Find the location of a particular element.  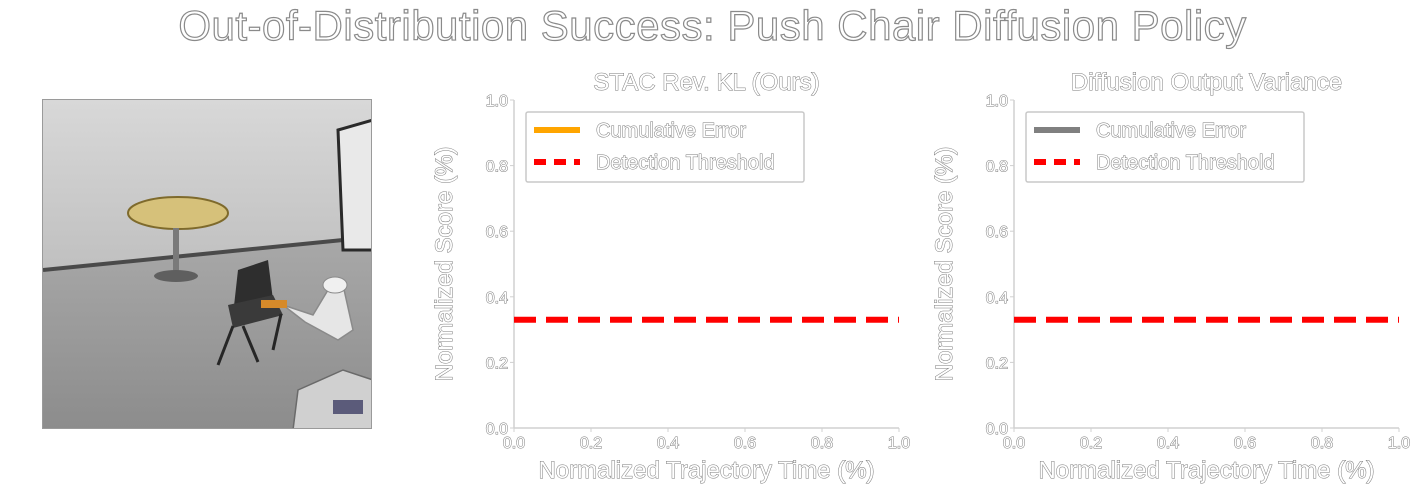

table-leg is located at coordinates (176, 250).